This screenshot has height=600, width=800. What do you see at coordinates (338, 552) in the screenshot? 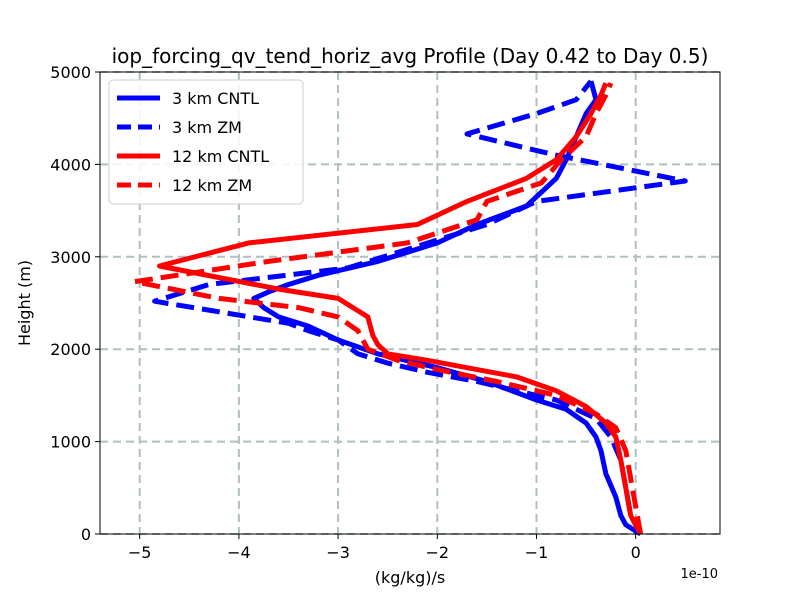
I see `x-tick-label: −3` at bounding box center [338, 552].